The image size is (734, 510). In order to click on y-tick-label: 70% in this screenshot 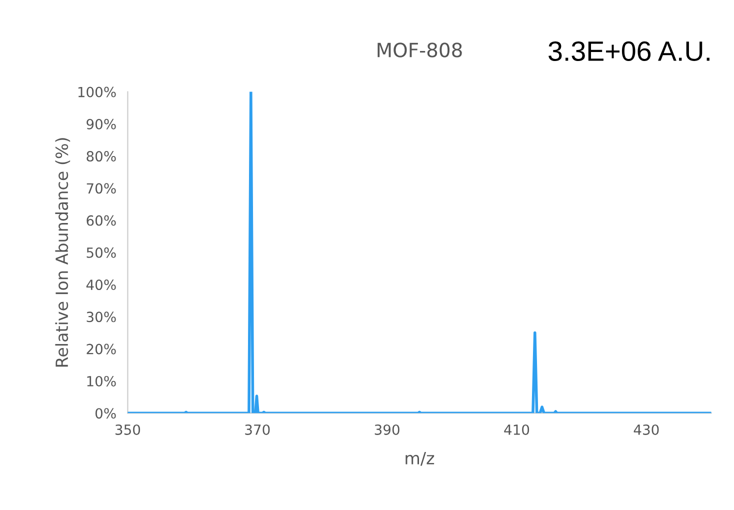, I will do `click(101, 188)`.